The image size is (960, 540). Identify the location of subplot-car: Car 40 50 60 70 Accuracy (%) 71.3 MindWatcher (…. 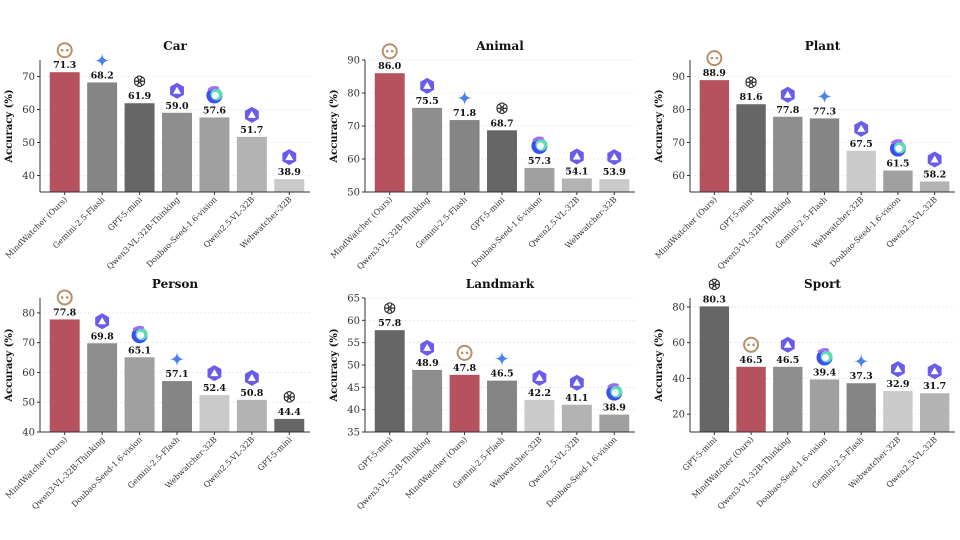
(157, 155).